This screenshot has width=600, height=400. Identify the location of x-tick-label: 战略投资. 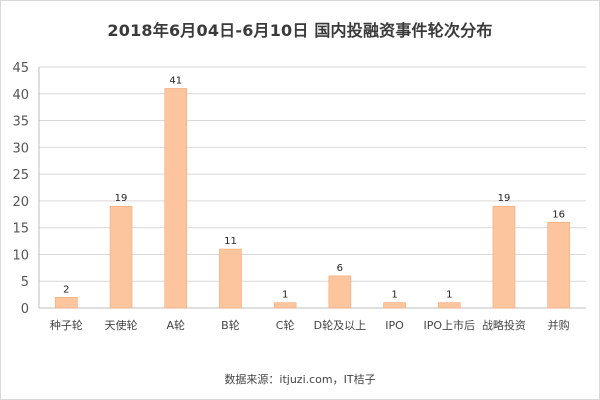
(504, 325).